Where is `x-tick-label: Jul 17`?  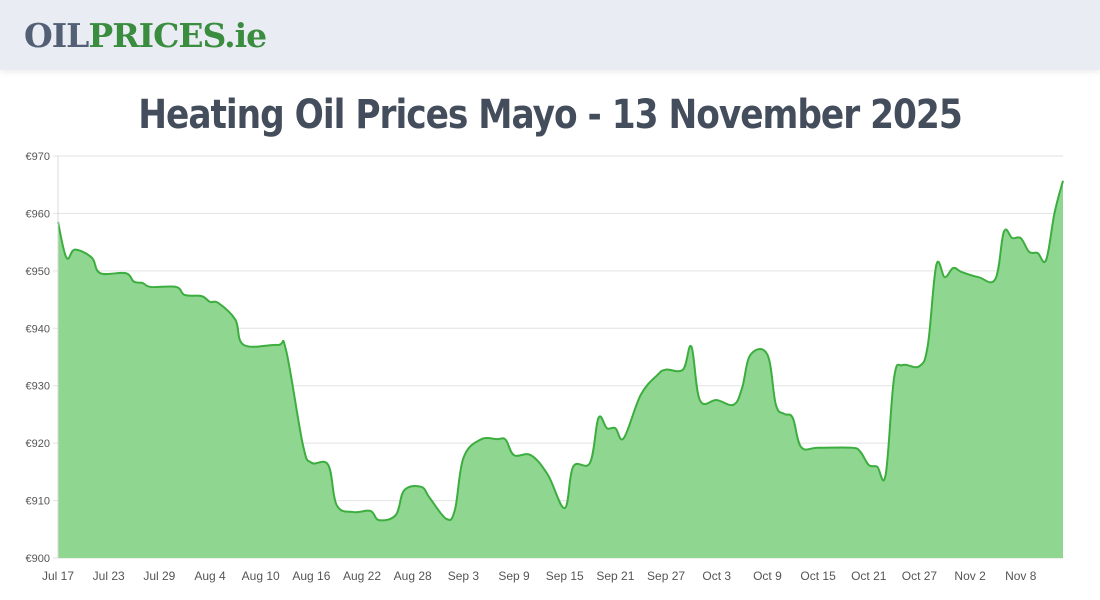
x-tick-label: Jul 17 is located at coordinates (58, 576).